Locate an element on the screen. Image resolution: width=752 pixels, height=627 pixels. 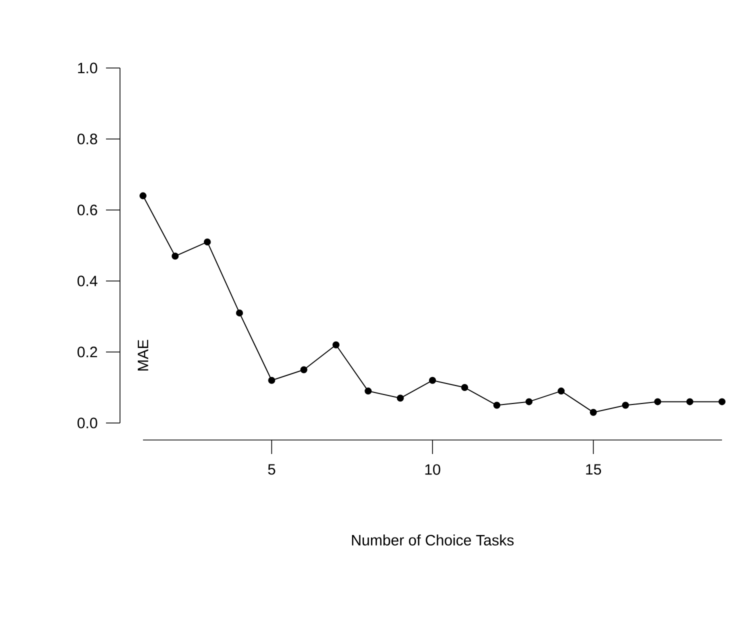
y-tick-label: 0.0 is located at coordinates (88, 423).